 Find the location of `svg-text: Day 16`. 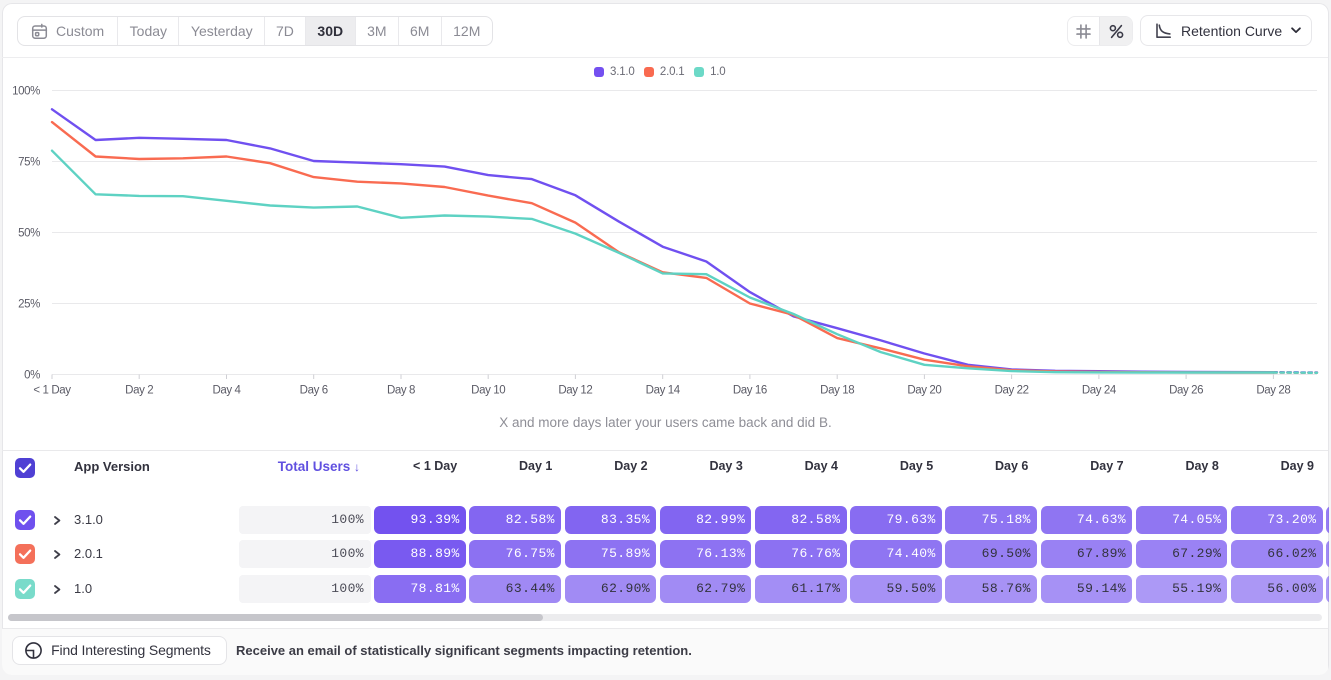

svg-text: Day 16 is located at coordinates (750, 391).